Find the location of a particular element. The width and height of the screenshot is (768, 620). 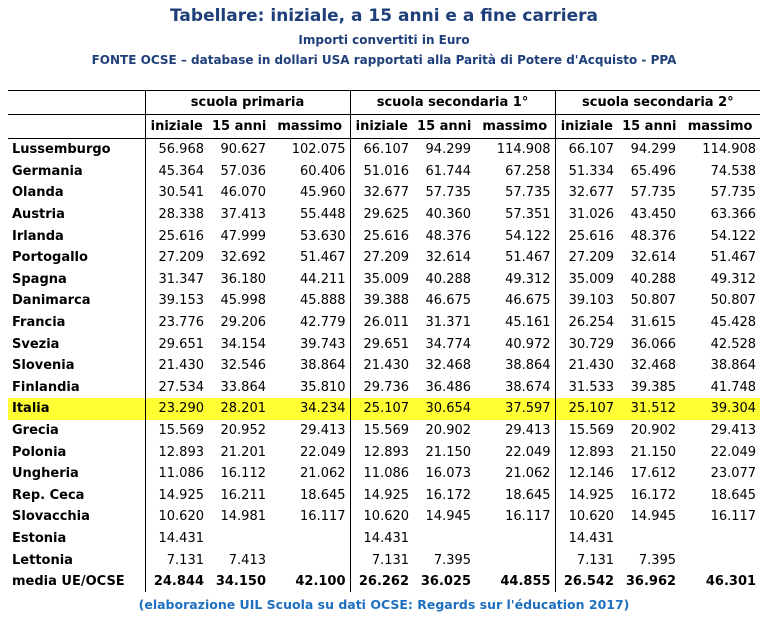

cell: 45.364 is located at coordinates (176, 171).